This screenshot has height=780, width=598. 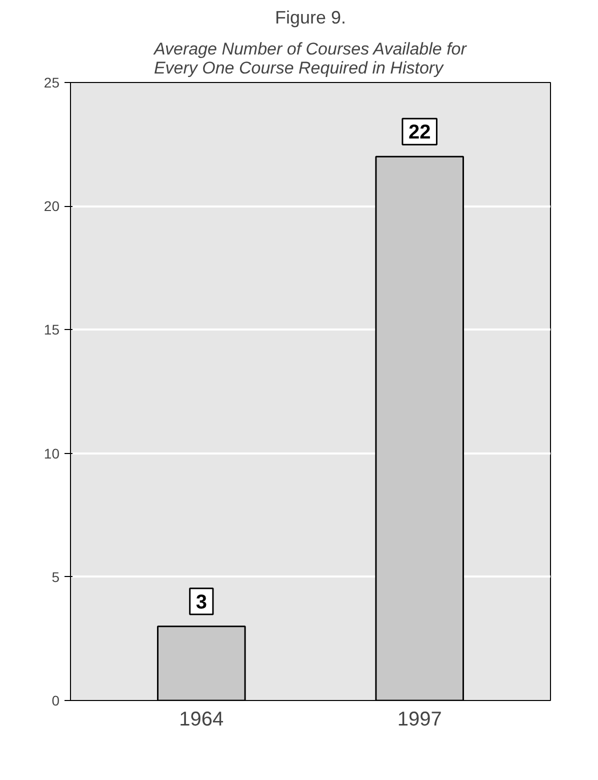 What do you see at coordinates (56, 700) in the screenshot?
I see `y-tick-label: 0` at bounding box center [56, 700].